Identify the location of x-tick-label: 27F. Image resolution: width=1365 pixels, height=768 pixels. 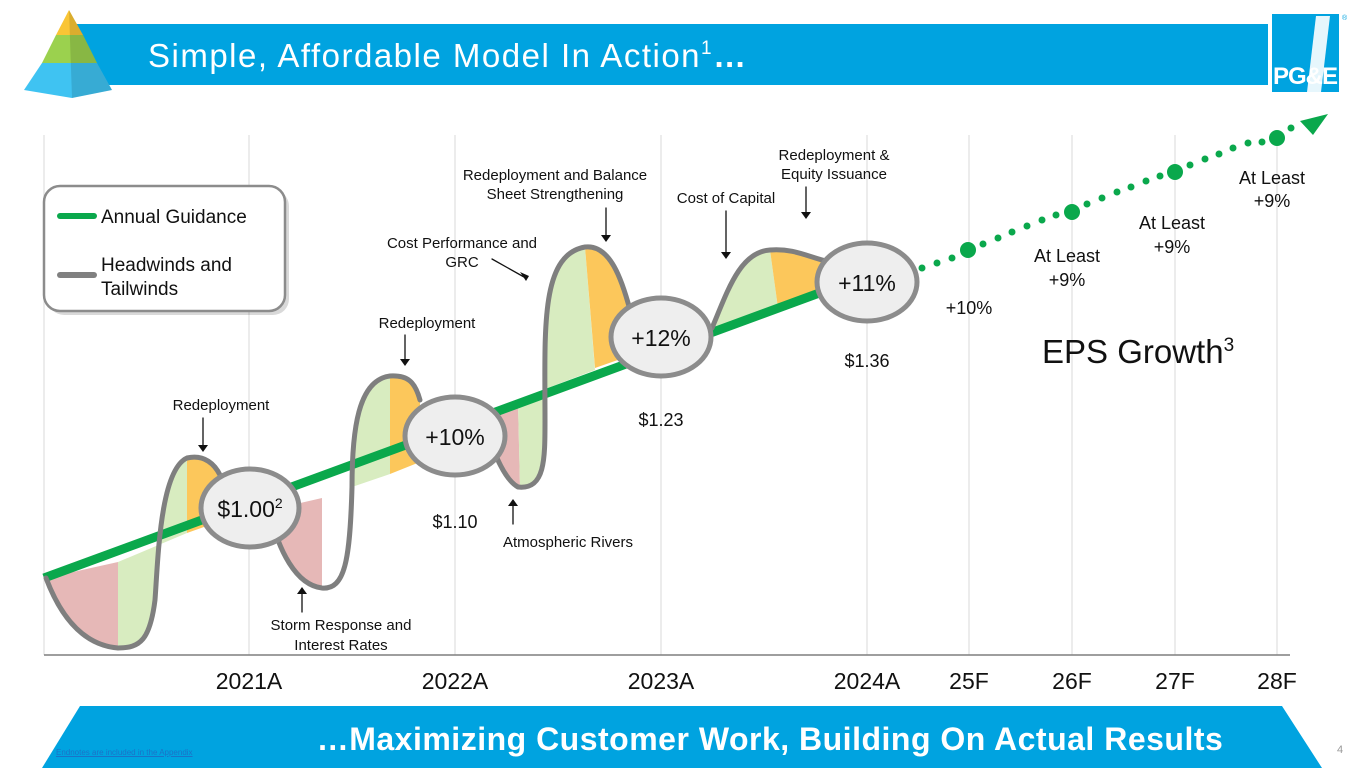
(1175, 681).